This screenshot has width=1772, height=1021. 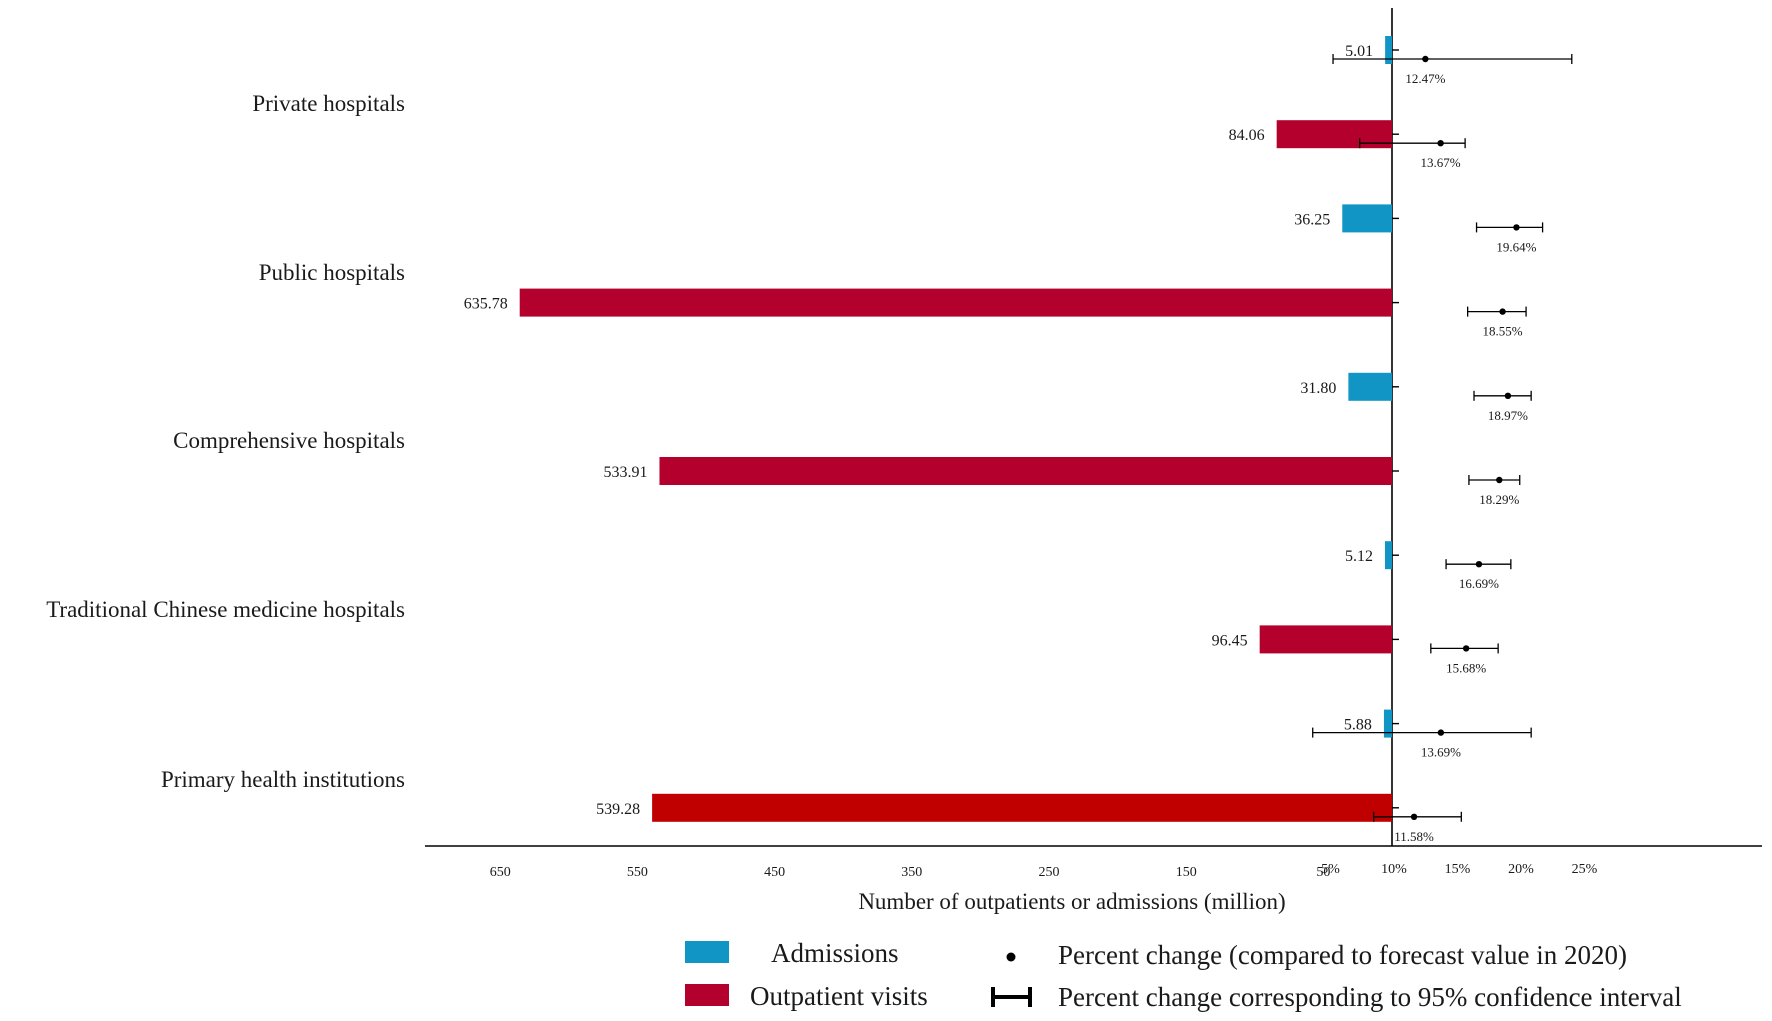 What do you see at coordinates (707, 952) in the screenshot?
I see `legend-admissions-swatch` at bounding box center [707, 952].